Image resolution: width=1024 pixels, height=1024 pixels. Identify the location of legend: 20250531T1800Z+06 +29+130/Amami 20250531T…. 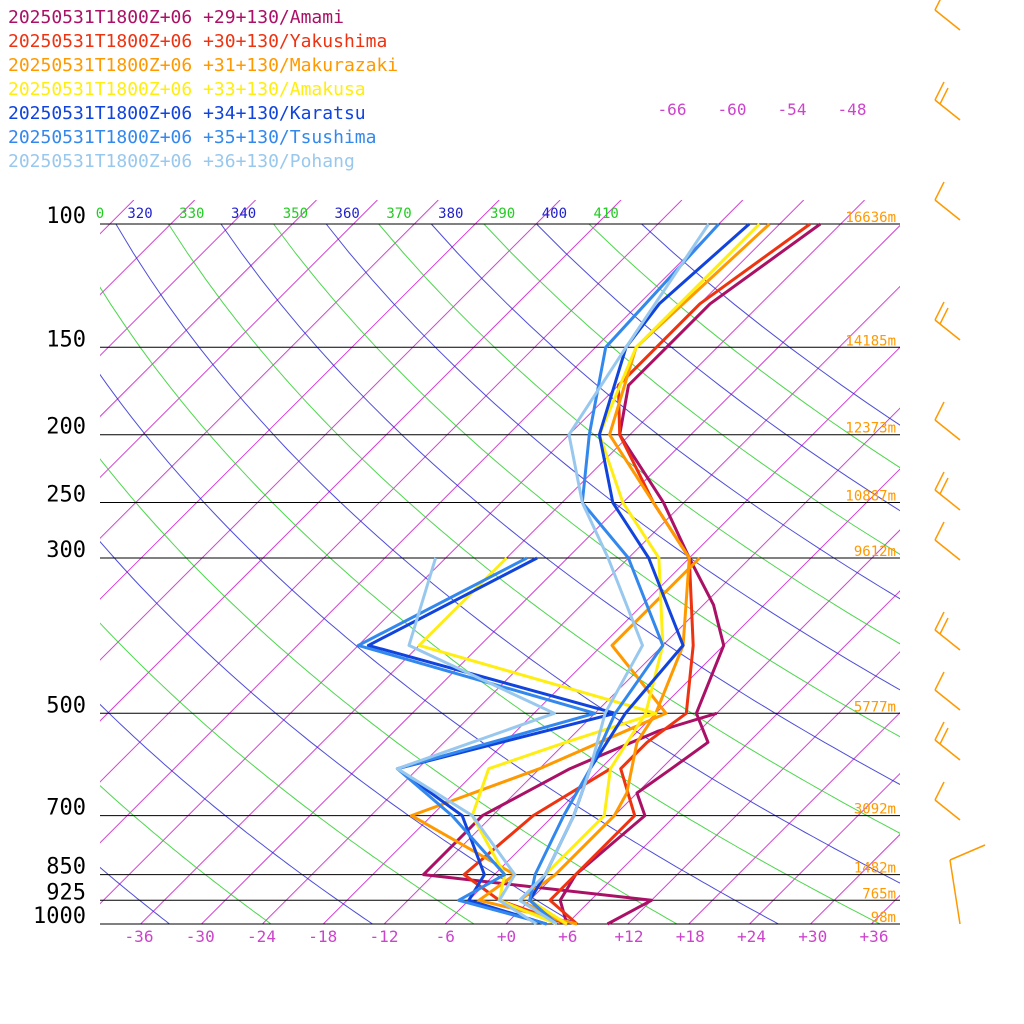
(203, 90).